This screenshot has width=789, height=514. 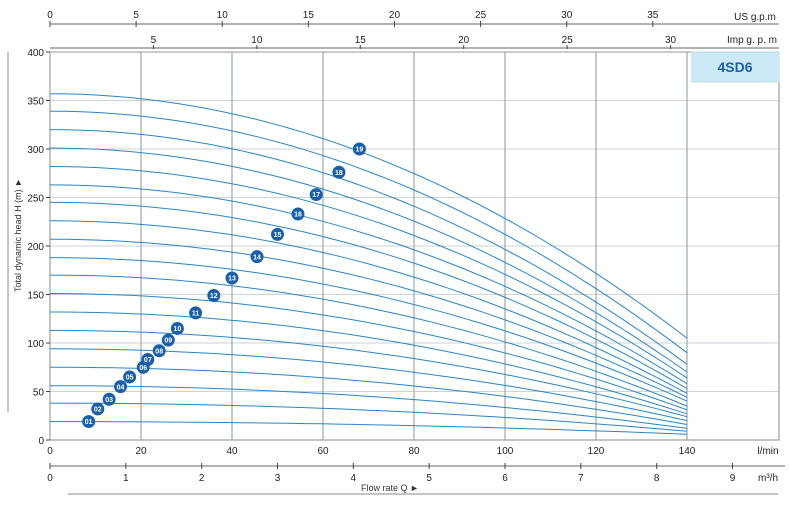 What do you see at coordinates (35, 53) in the screenshot?
I see `y-tick-label: 400` at bounding box center [35, 53].